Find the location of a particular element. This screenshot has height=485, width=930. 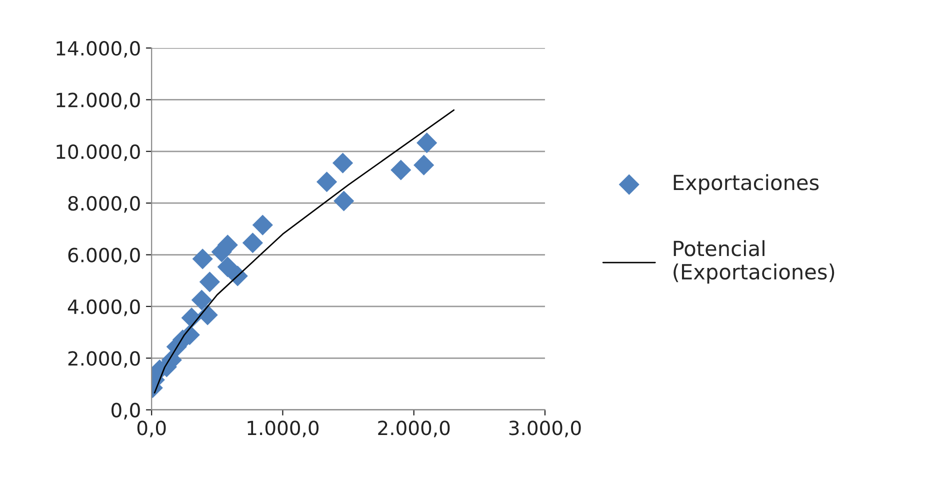

x-tick-label: 0,0 is located at coordinates (151, 429).